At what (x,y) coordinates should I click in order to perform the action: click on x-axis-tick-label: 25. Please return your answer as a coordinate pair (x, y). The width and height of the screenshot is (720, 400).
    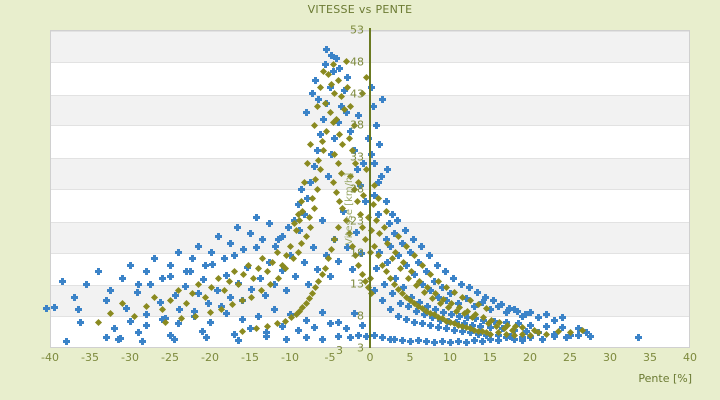
    Looking at the image, I should click on (570, 357).